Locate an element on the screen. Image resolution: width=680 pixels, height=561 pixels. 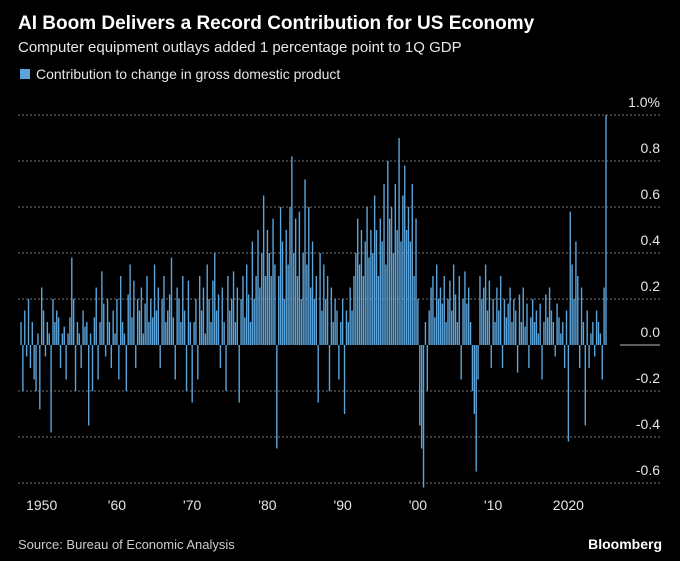
x-tick-label: '90 is located at coordinates (343, 505).